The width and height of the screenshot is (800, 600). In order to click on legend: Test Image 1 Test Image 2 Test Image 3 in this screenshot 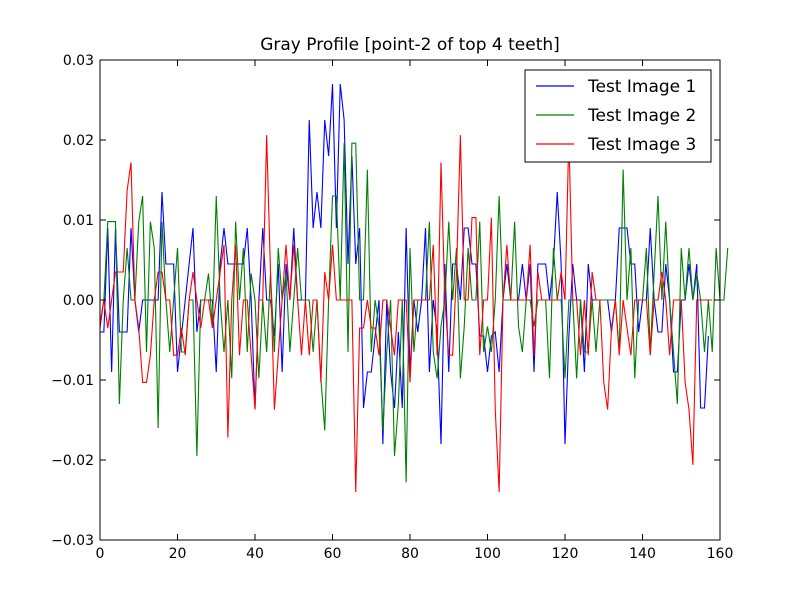, I will do `click(618, 116)`.